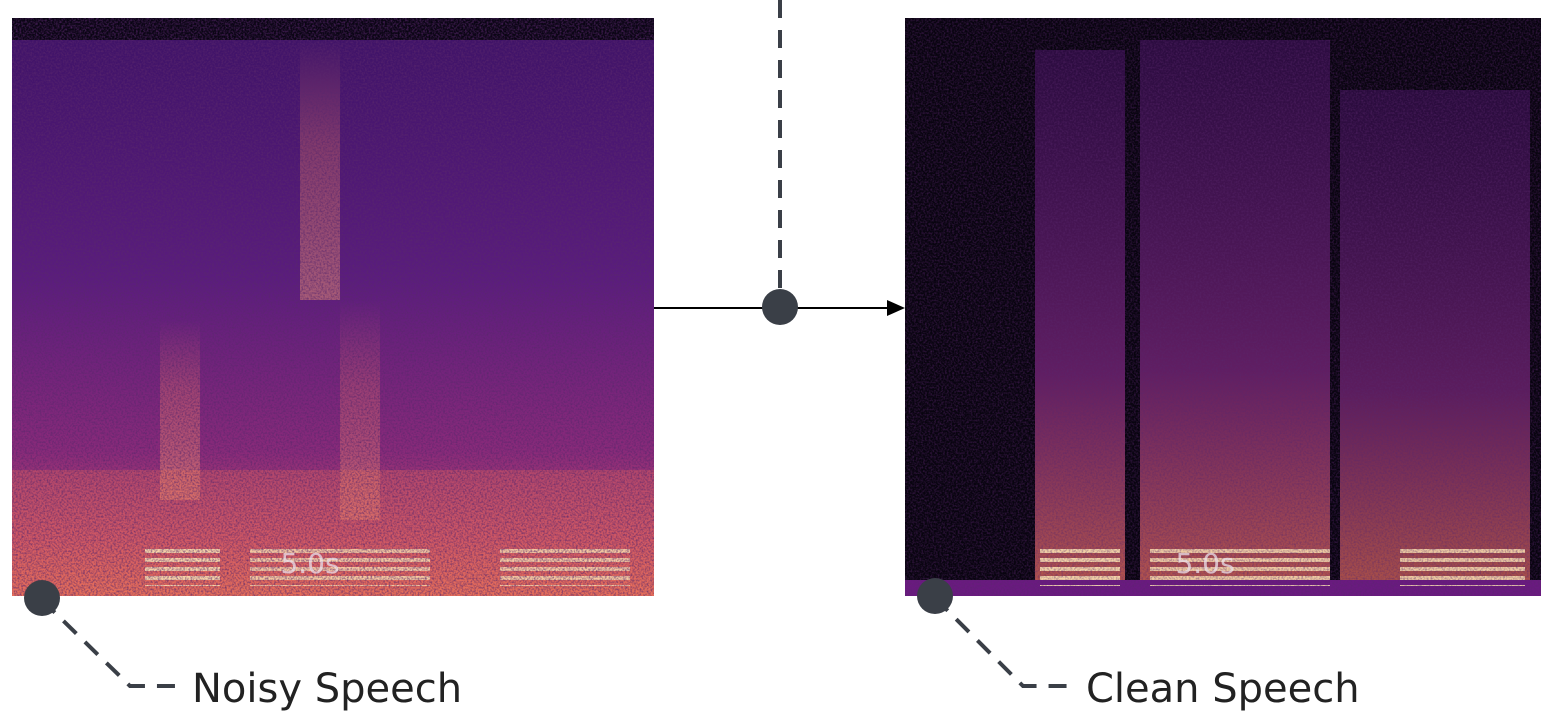 The height and width of the screenshot is (715, 1541). Describe the element at coordinates (327, 689) in the screenshot. I see `panel-label: Noisy Speech` at that location.